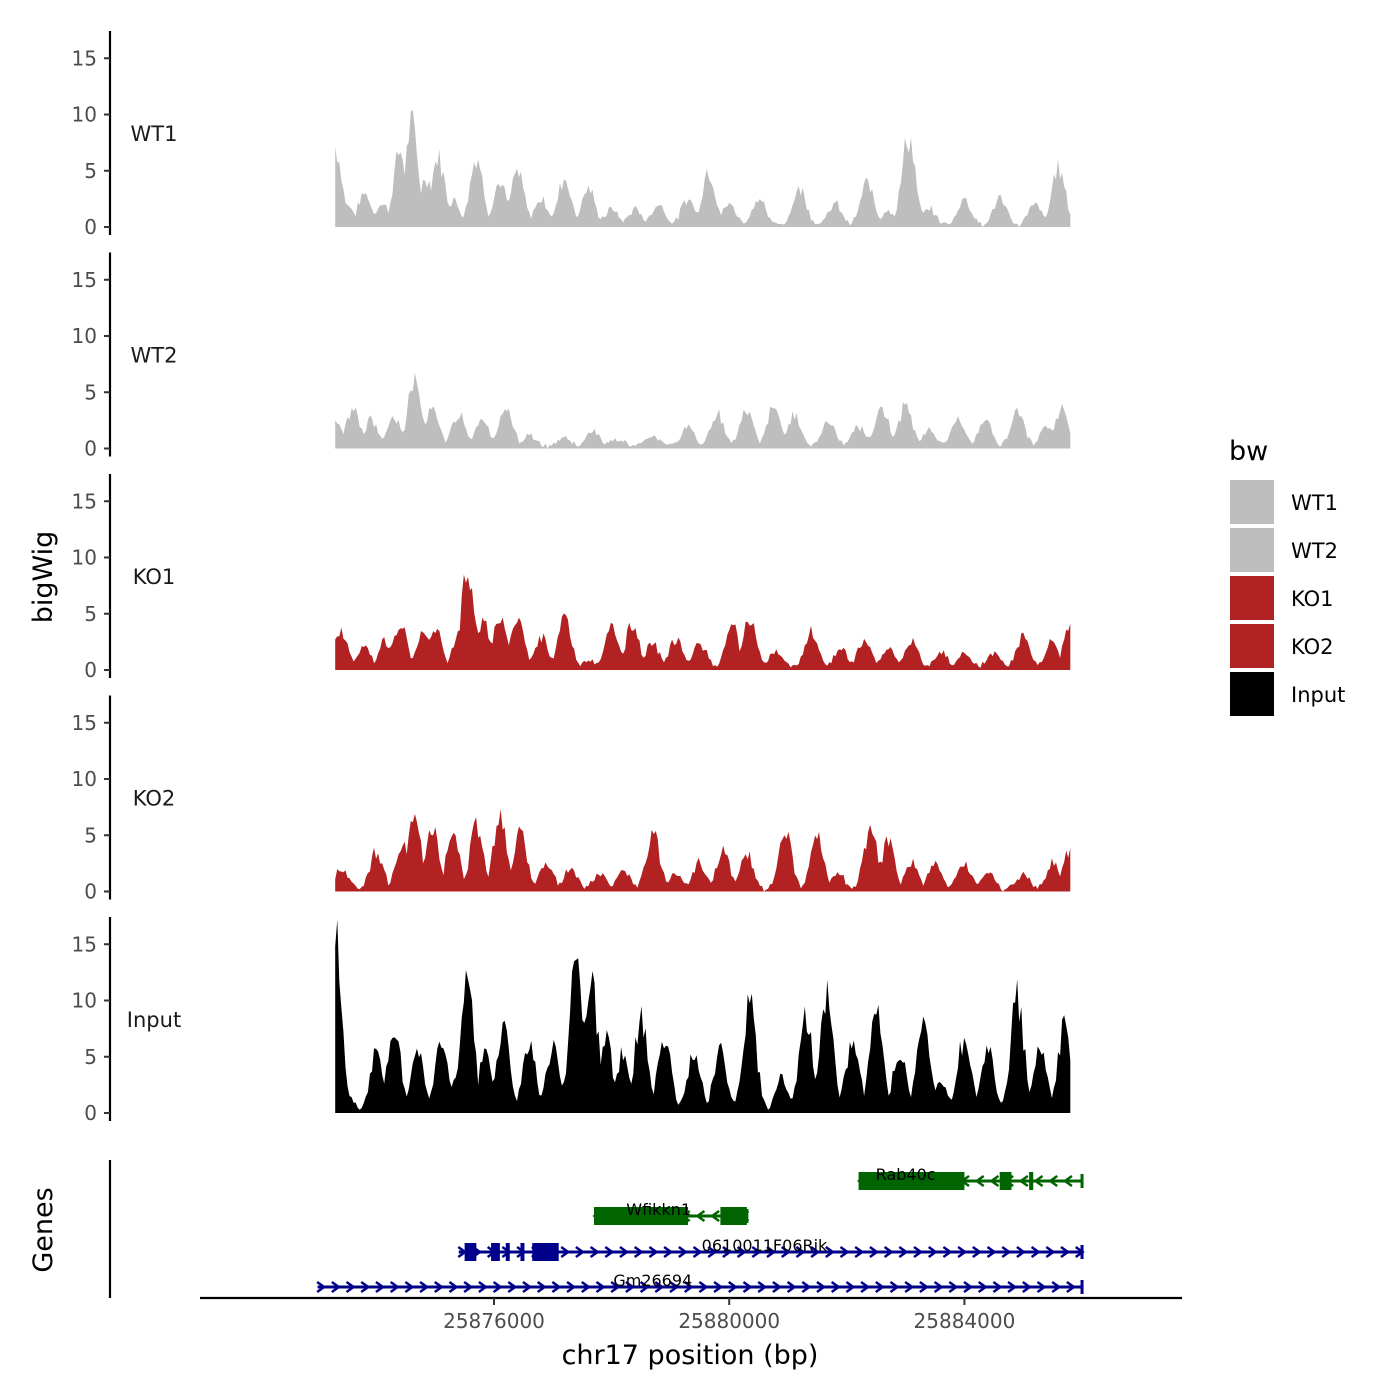 The height and width of the screenshot is (1400, 1400). What do you see at coordinates (1314, 503) in the screenshot?
I see `legend-label-wt1: WT1` at bounding box center [1314, 503].